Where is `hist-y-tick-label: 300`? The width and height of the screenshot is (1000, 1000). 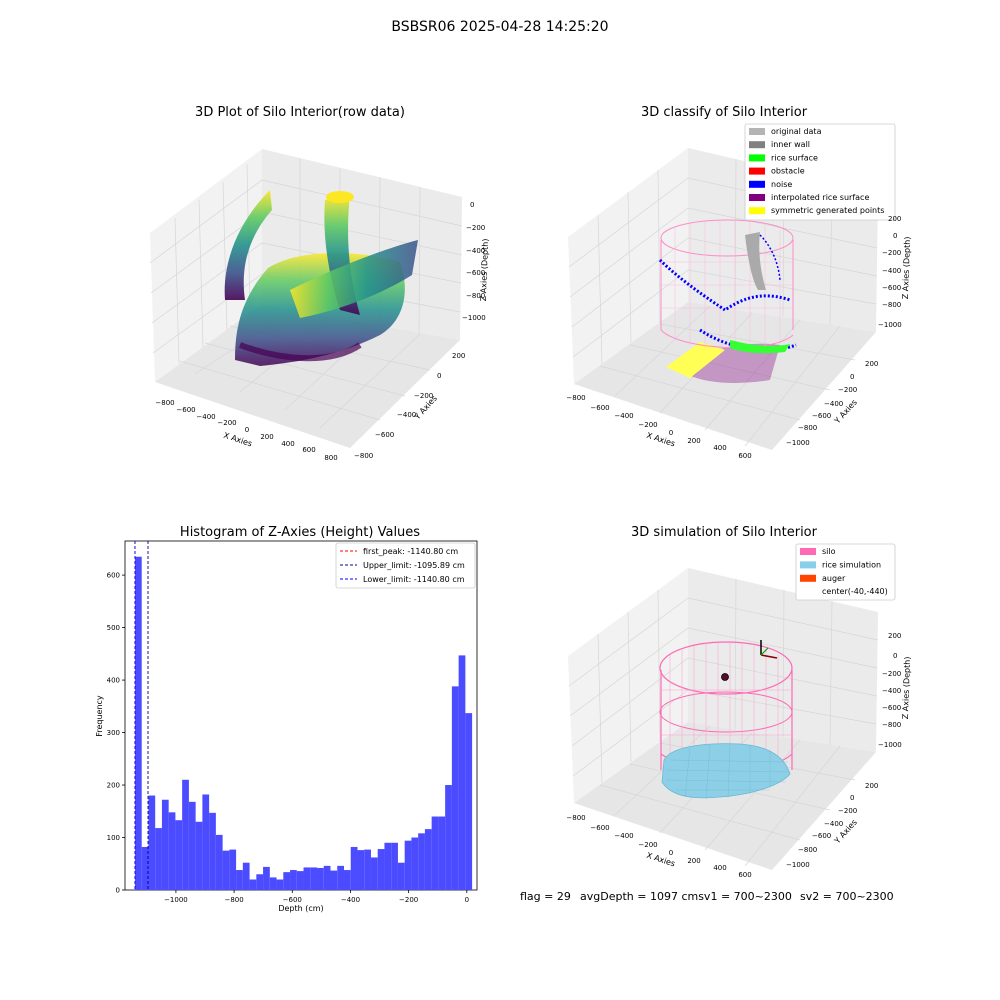
hist-y-tick-label: 300 is located at coordinates (113, 733).